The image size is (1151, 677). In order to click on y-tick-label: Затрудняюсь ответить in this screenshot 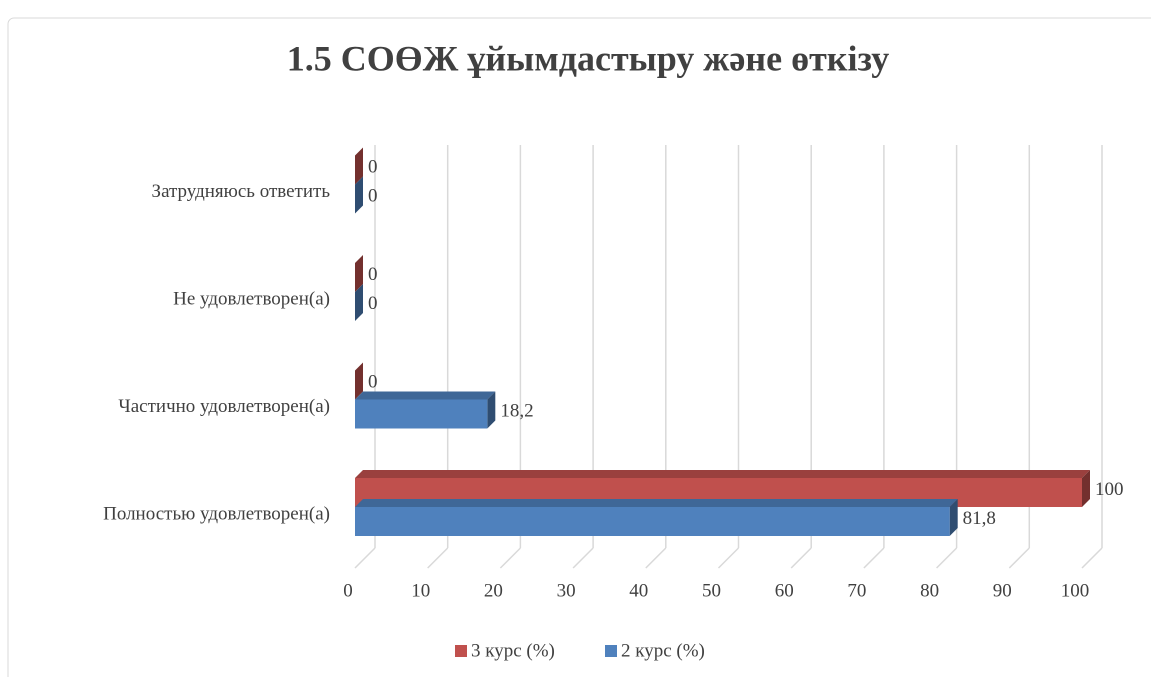, I will do `click(241, 191)`.